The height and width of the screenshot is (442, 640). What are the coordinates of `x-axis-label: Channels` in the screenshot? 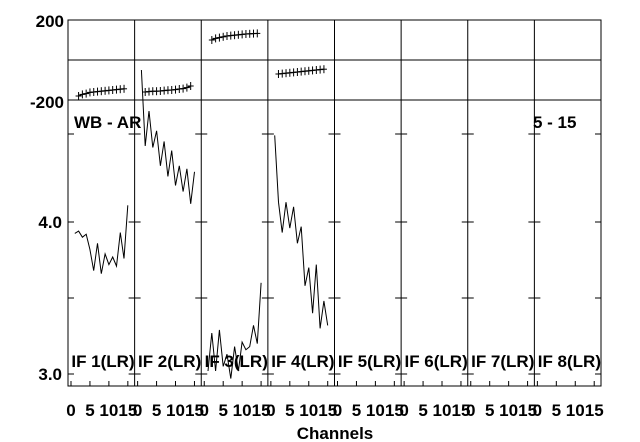 It's located at (335, 433).